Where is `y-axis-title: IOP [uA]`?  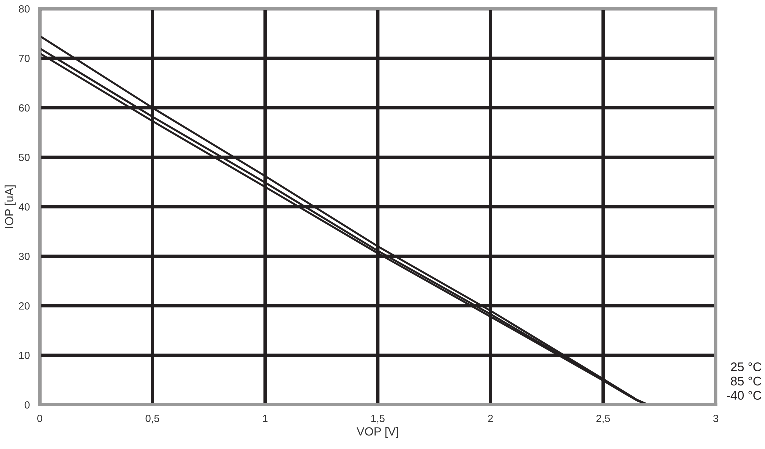
y-axis-title: IOP [uA] is located at coordinates (10, 207).